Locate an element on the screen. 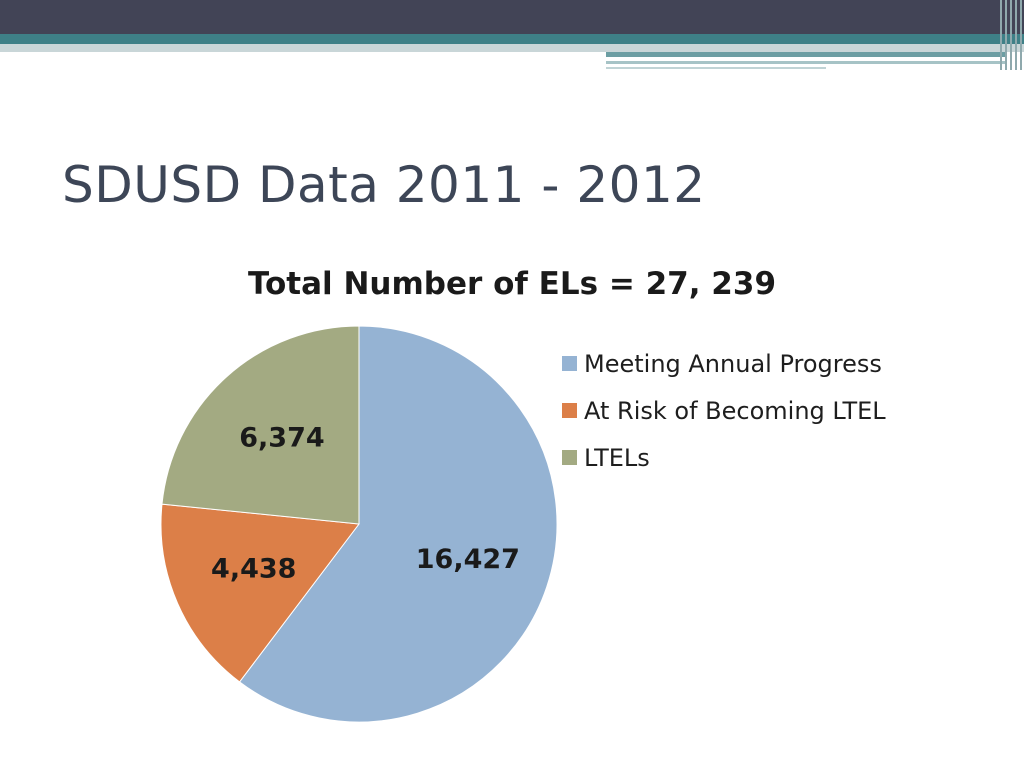 This screenshot has width=1024, height=768. header-light-band is located at coordinates (512, 48).